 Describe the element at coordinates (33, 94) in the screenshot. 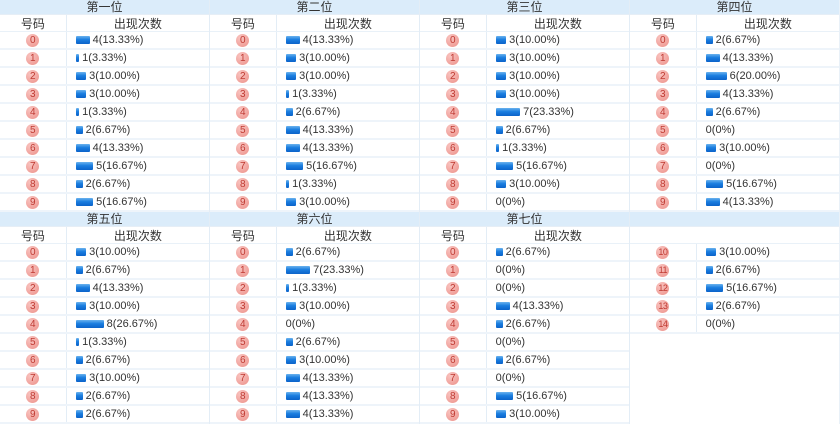

I see `number-cell: 3` at that location.